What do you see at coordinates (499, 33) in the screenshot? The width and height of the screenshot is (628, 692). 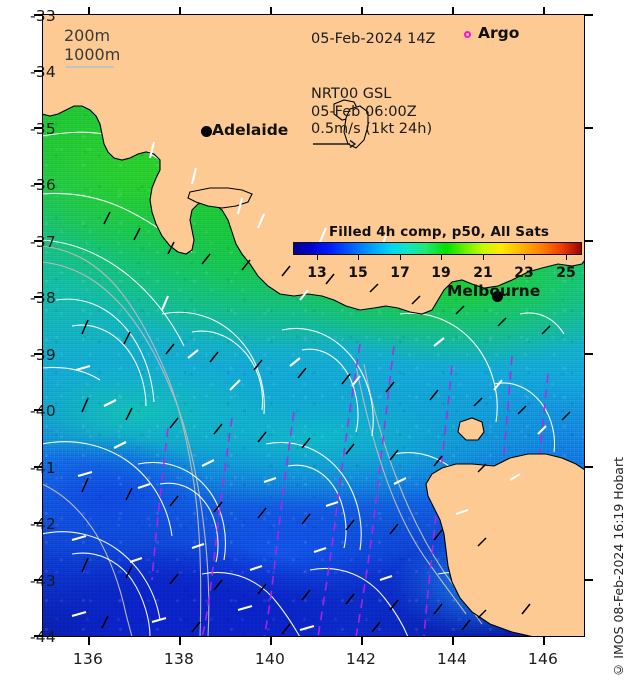 I see `argo-legend-label: Argo` at bounding box center [499, 33].